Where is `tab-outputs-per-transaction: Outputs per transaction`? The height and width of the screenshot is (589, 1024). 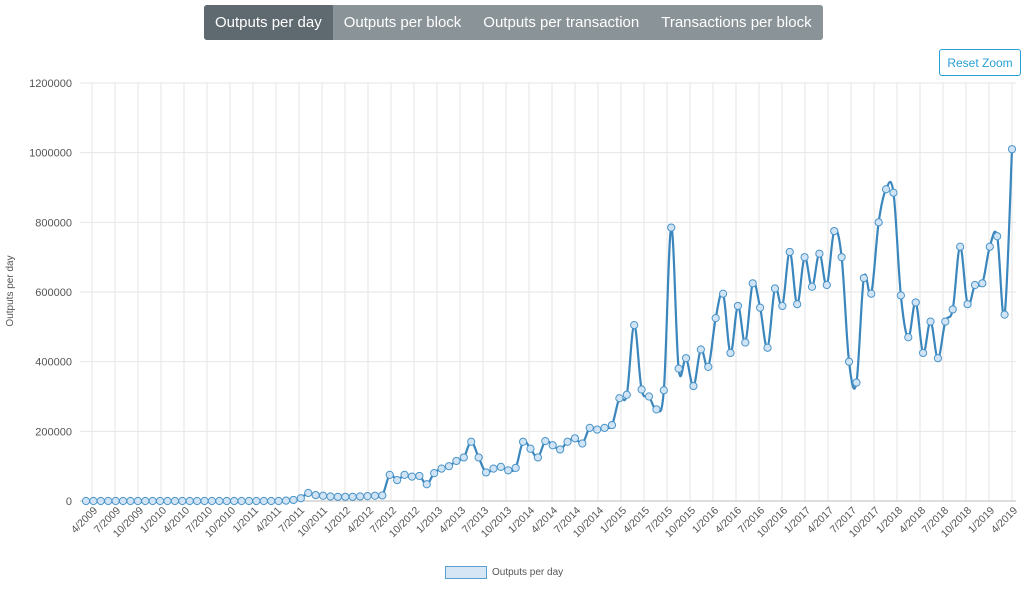 tab-outputs-per-transaction: Outputs per transaction is located at coordinates (561, 22).